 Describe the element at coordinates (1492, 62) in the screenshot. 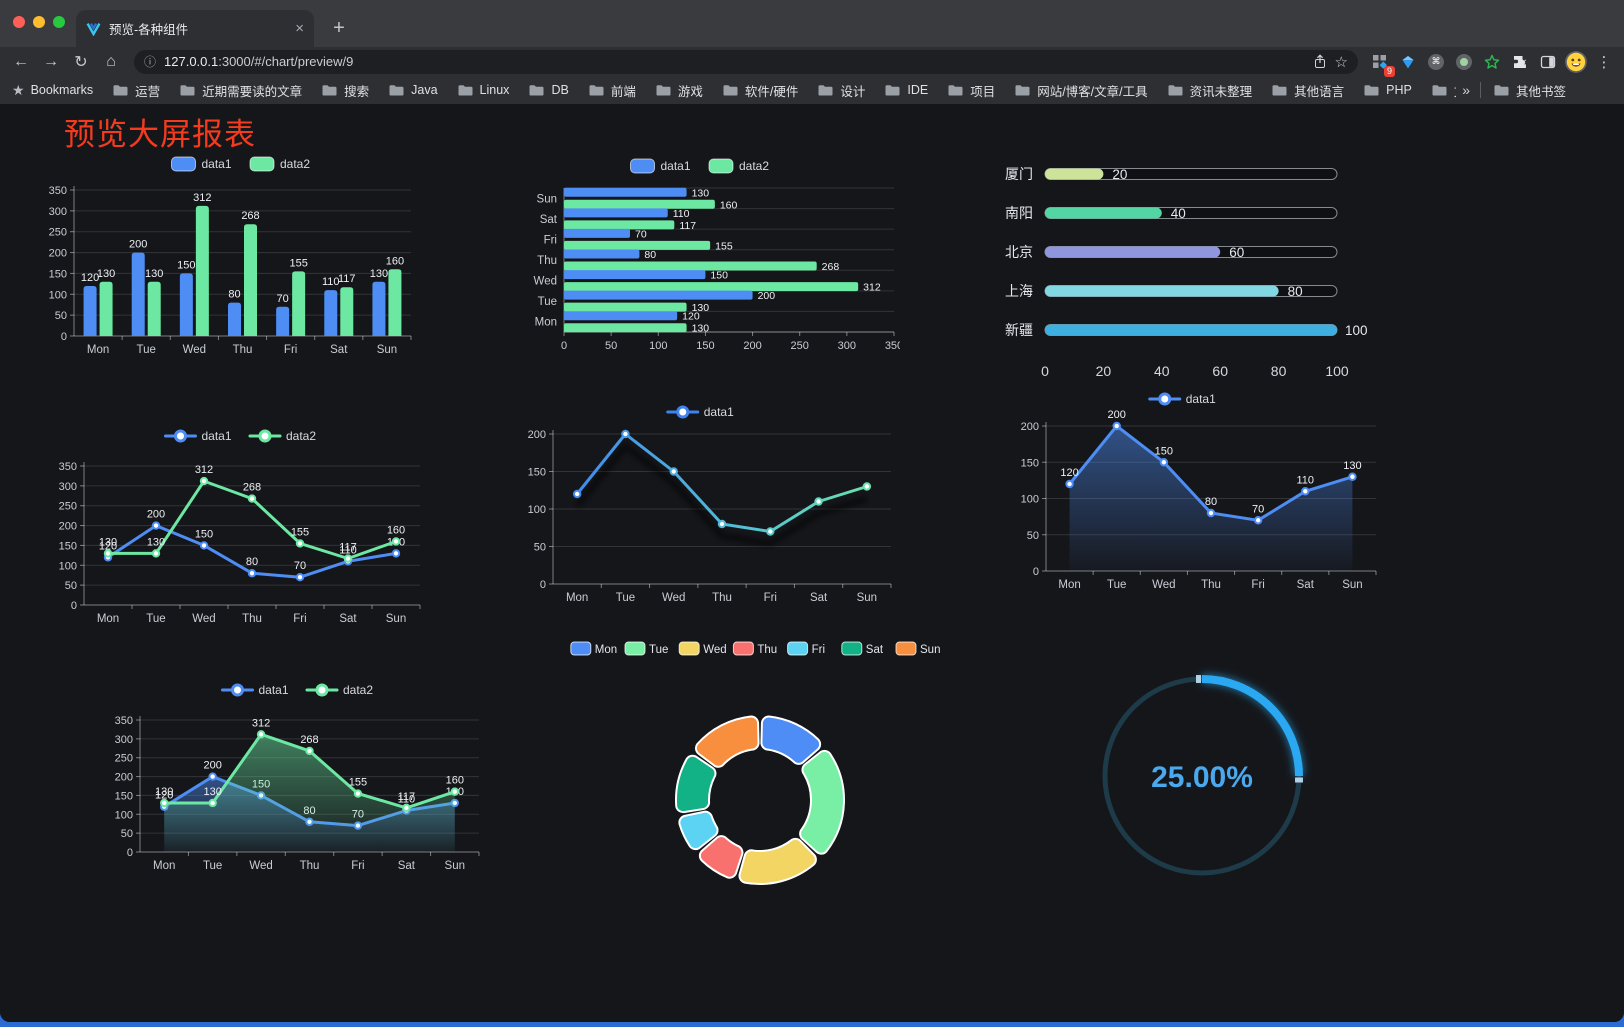

I see `extension-green-star-icon` at that location.